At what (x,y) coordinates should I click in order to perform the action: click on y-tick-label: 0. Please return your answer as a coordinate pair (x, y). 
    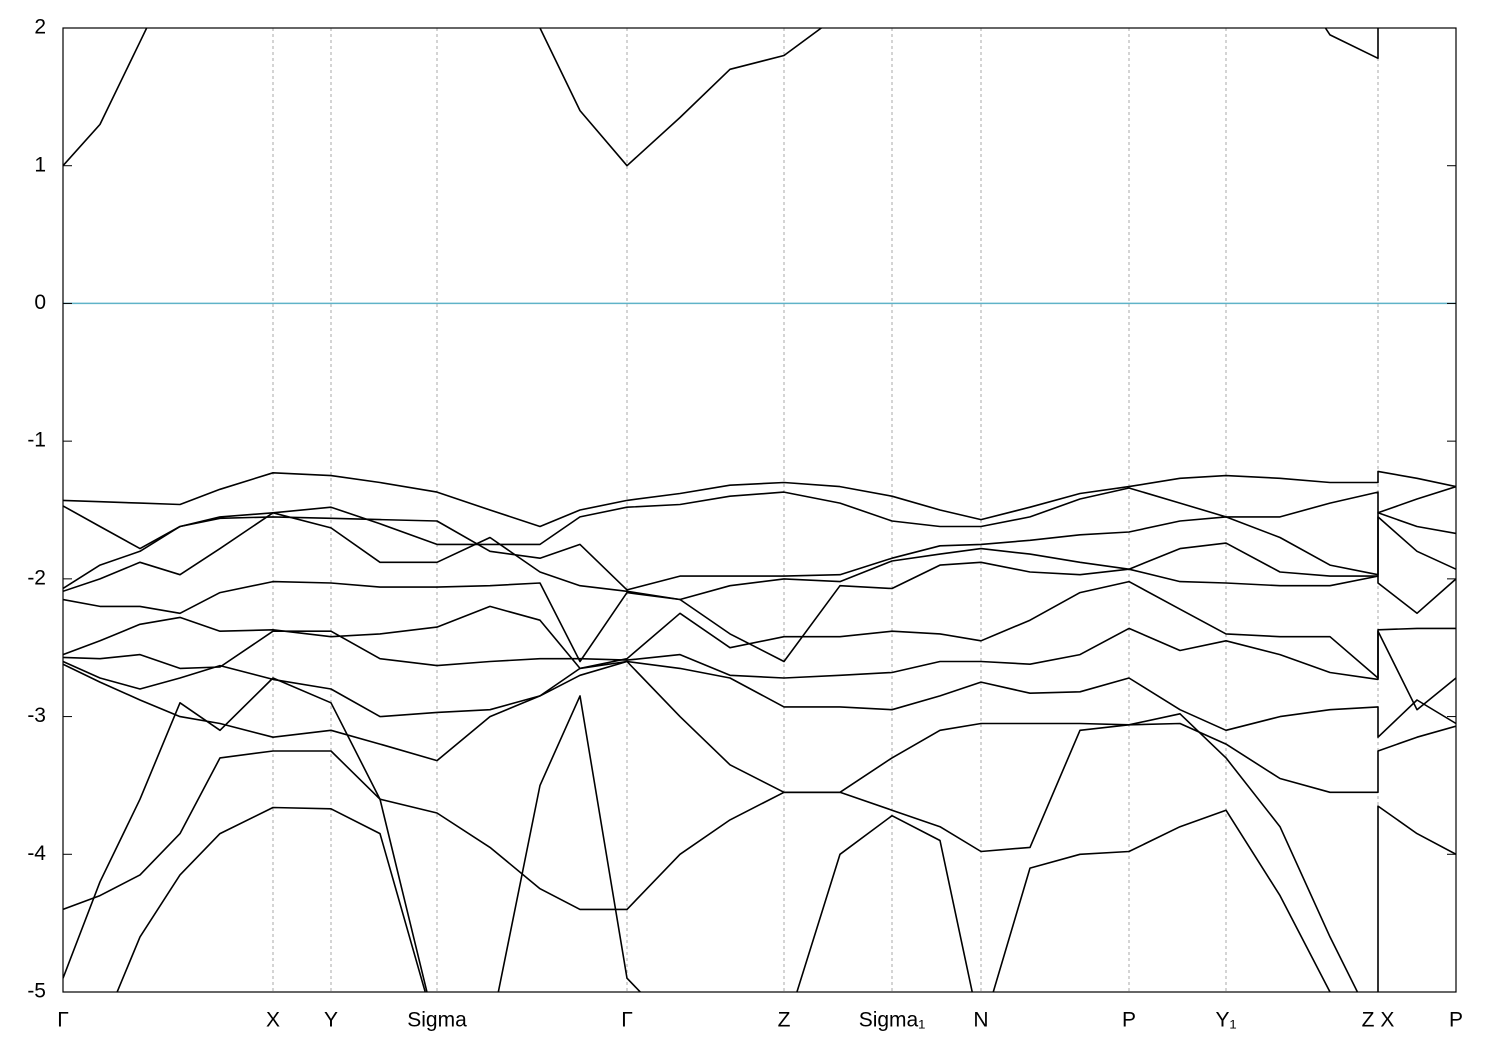
    Looking at the image, I should click on (40, 302).